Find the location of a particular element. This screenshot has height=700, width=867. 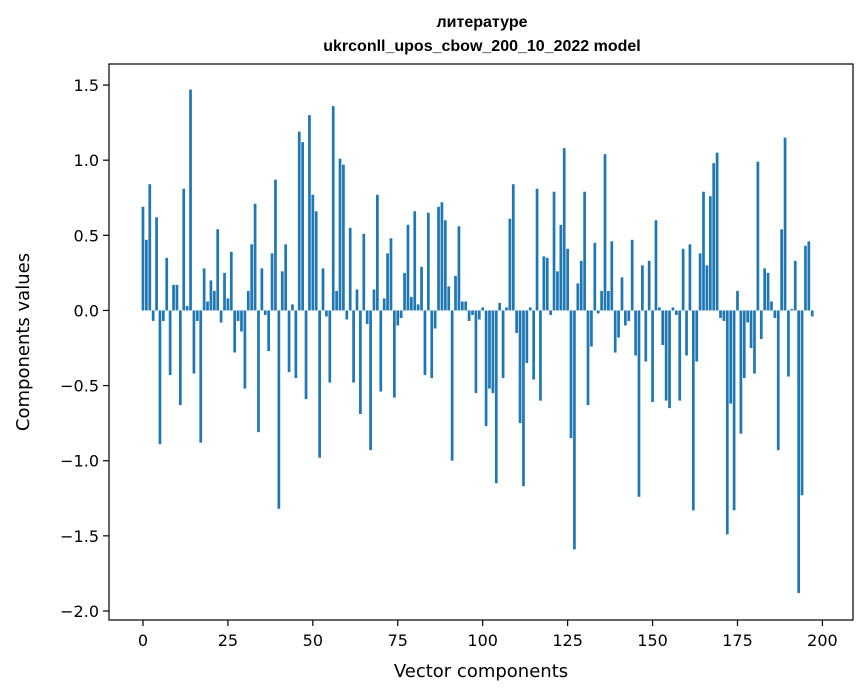

x-axis-ticks: 0 25 50 75 100 125 150 175 200 is located at coordinates (488, 635).